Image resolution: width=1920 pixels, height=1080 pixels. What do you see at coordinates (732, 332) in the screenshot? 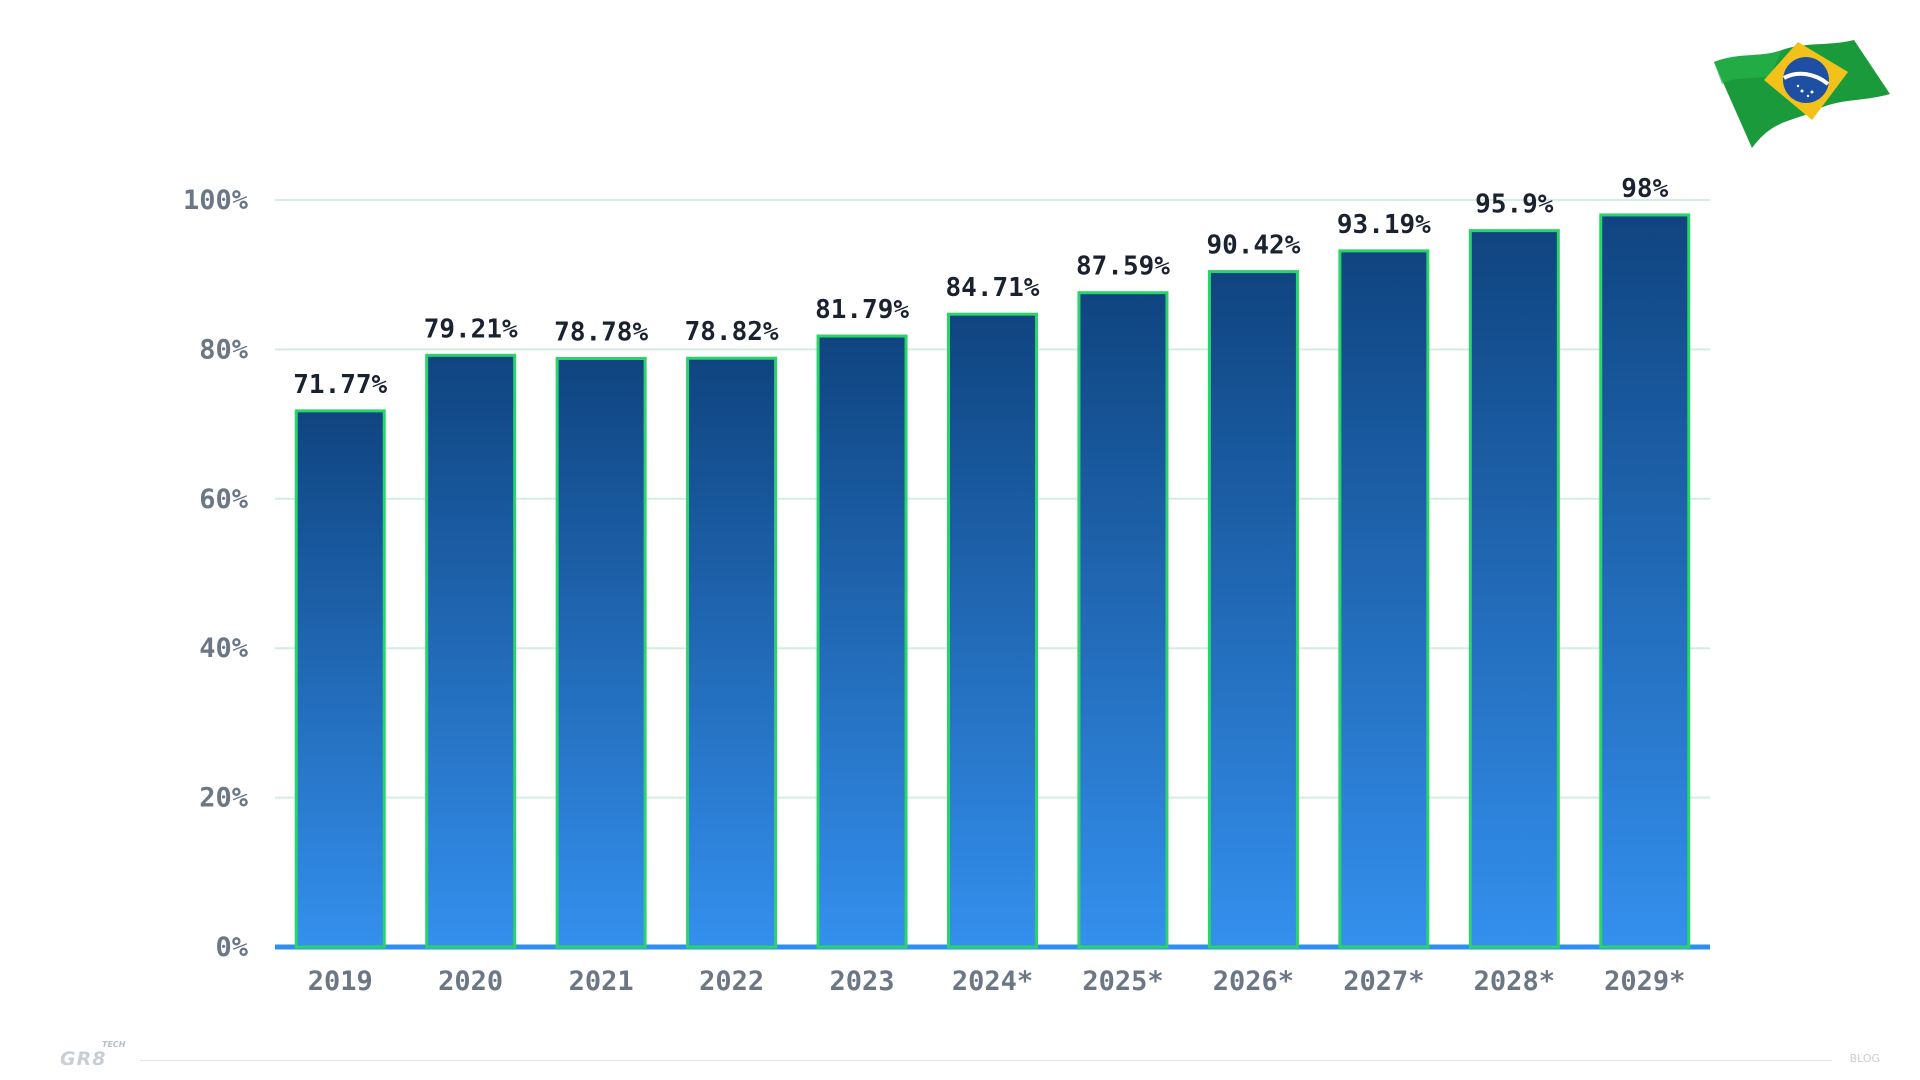
I see `value-label: 78.82%` at bounding box center [732, 332].